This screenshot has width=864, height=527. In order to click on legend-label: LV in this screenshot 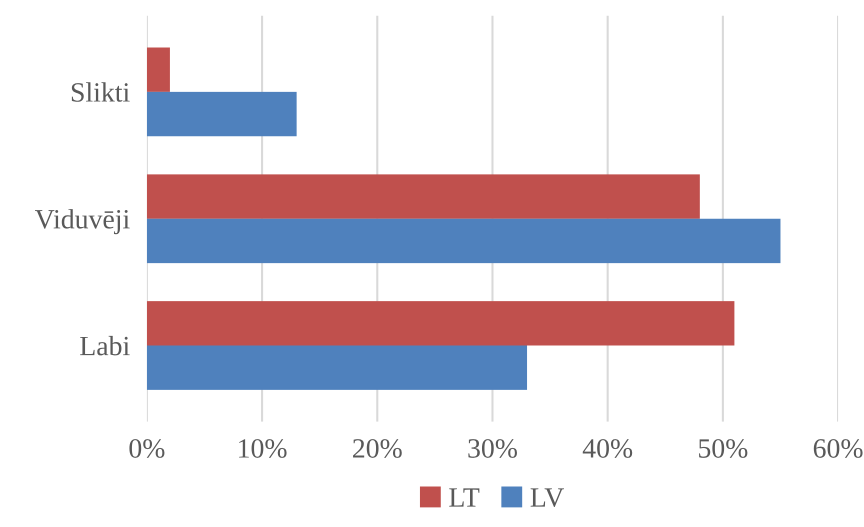, I will do `click(547, 498)`.